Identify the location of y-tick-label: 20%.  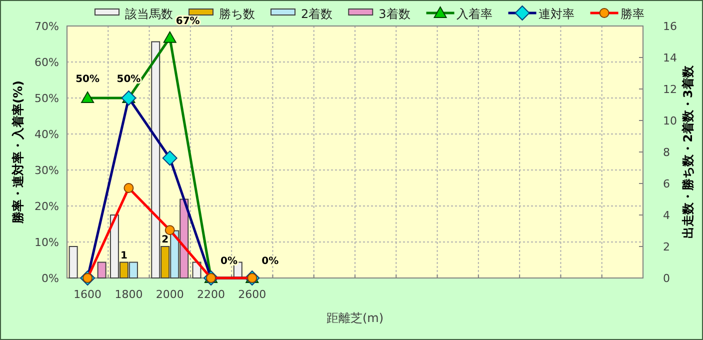
(46, 206).